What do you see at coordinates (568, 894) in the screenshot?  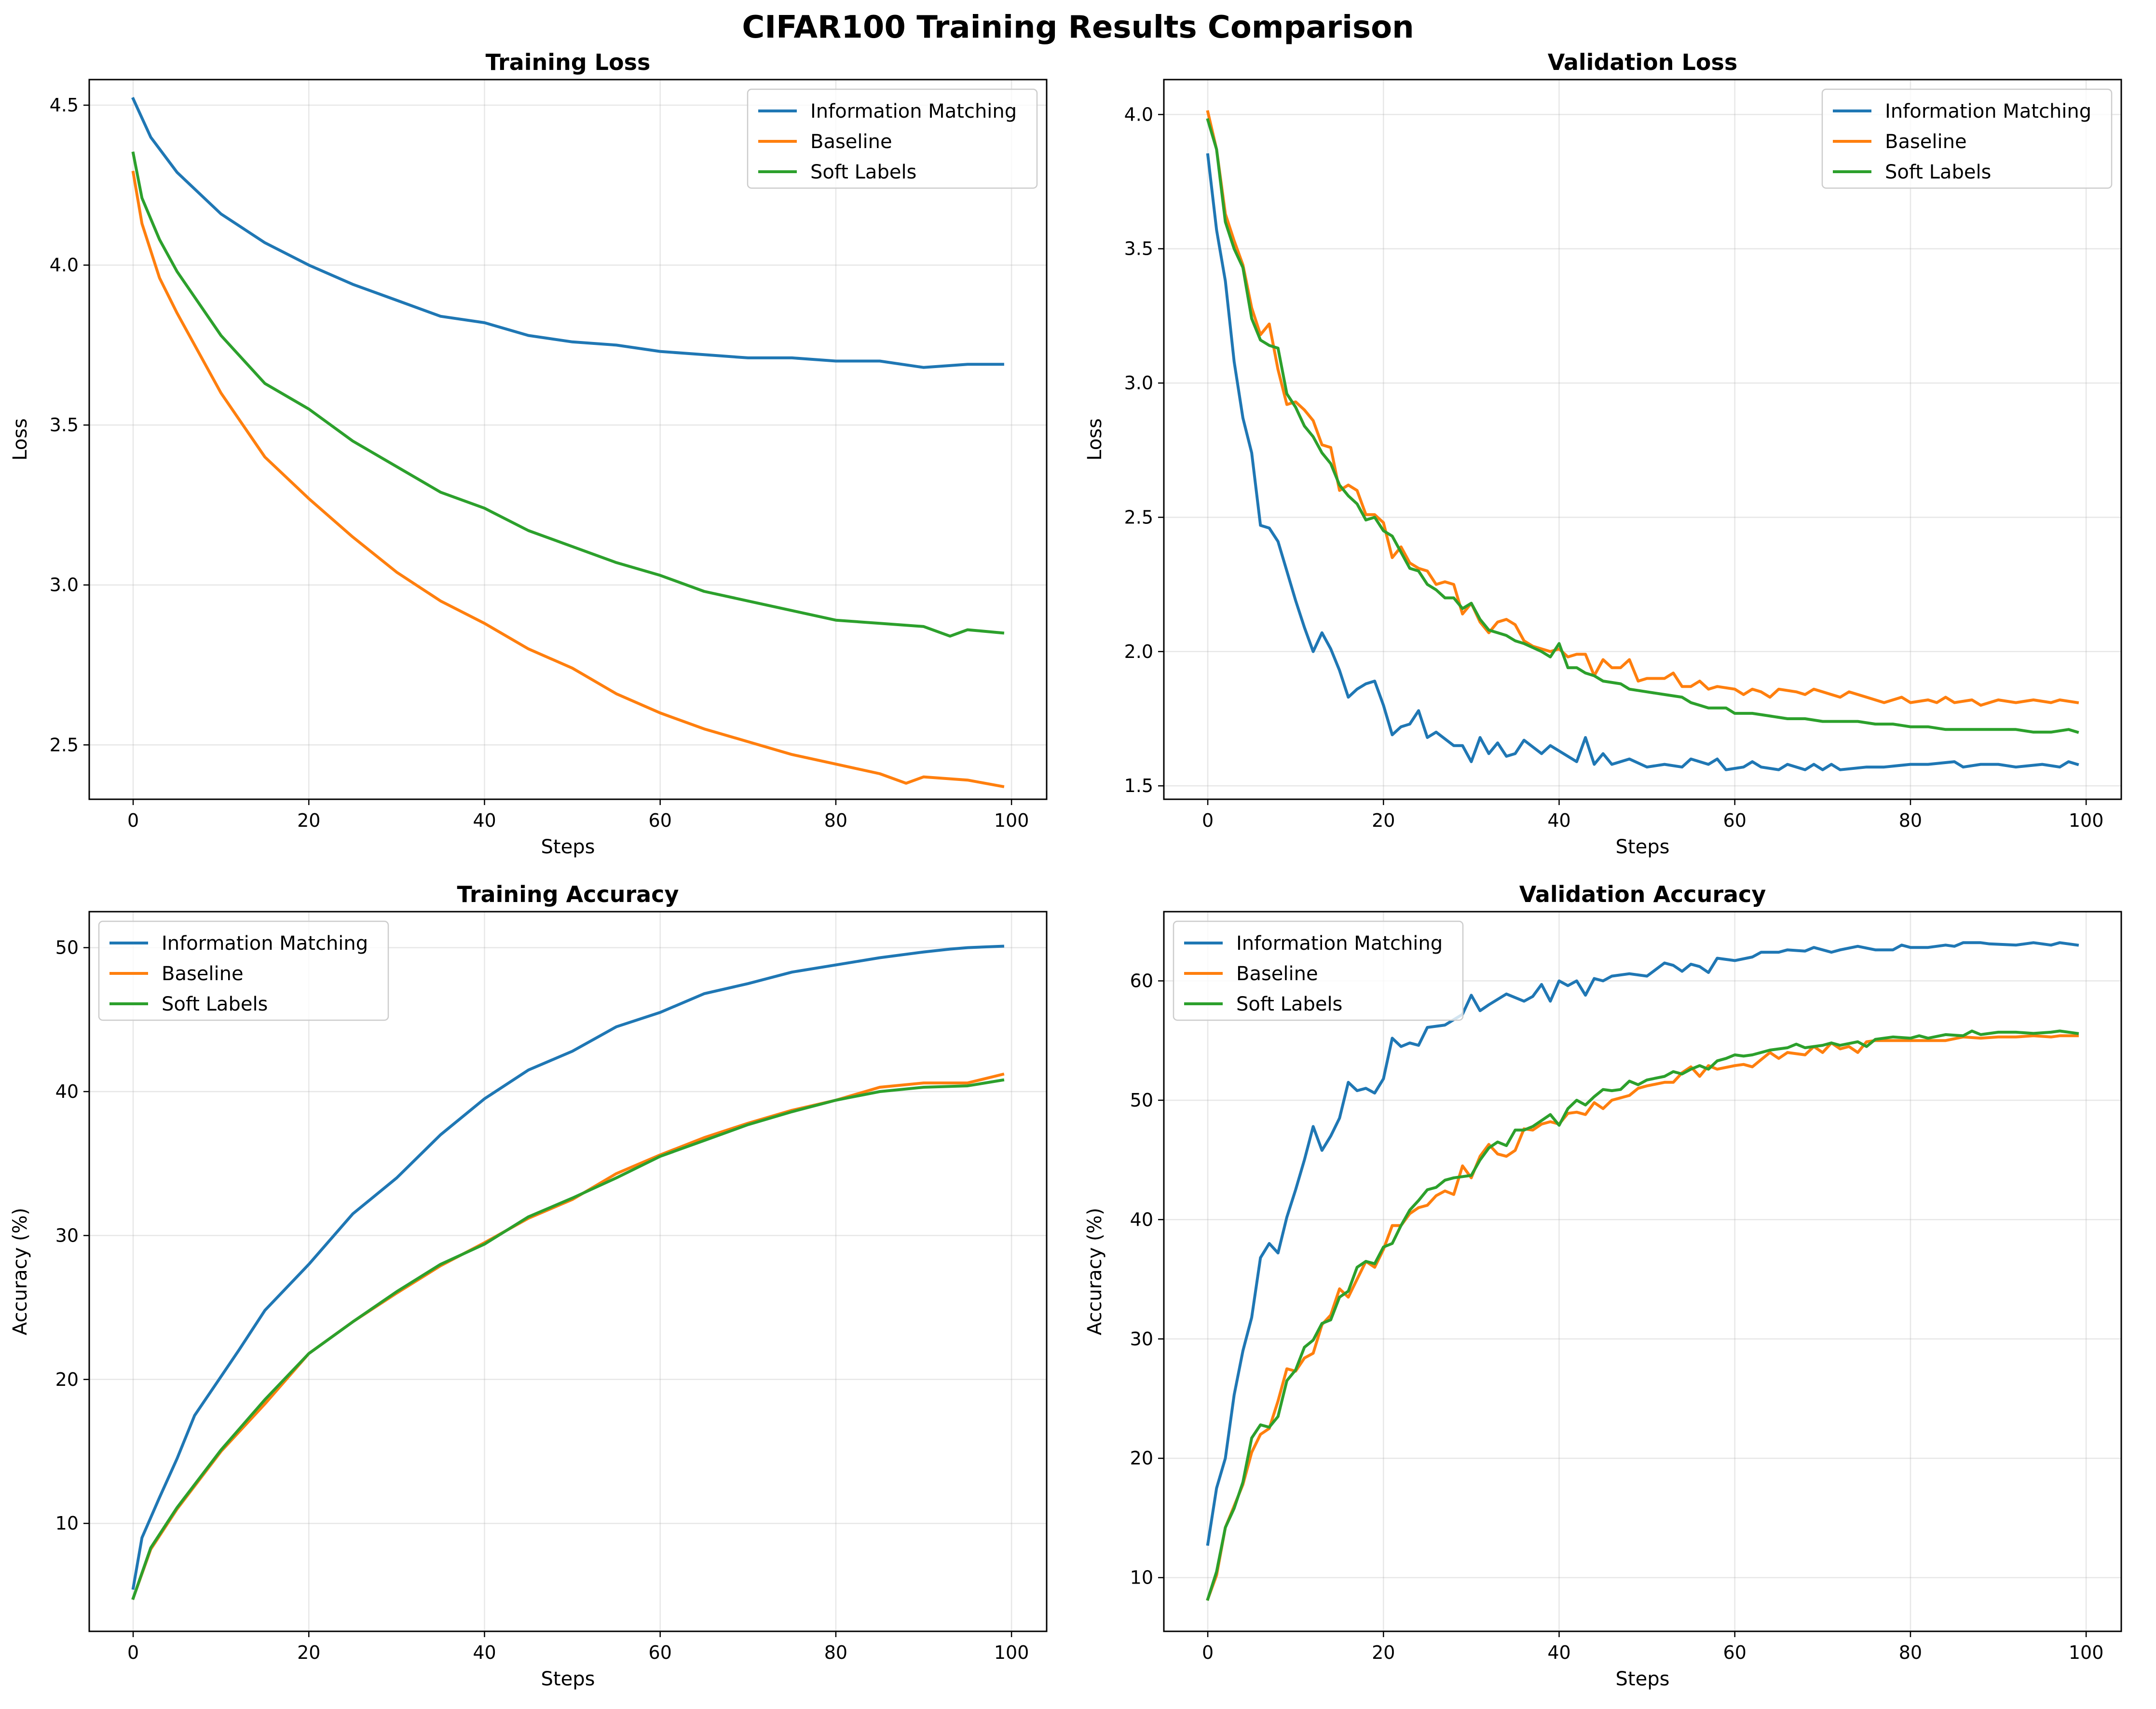 I see `panel-title: Training Accuracy` at bounding box center [568, 894].